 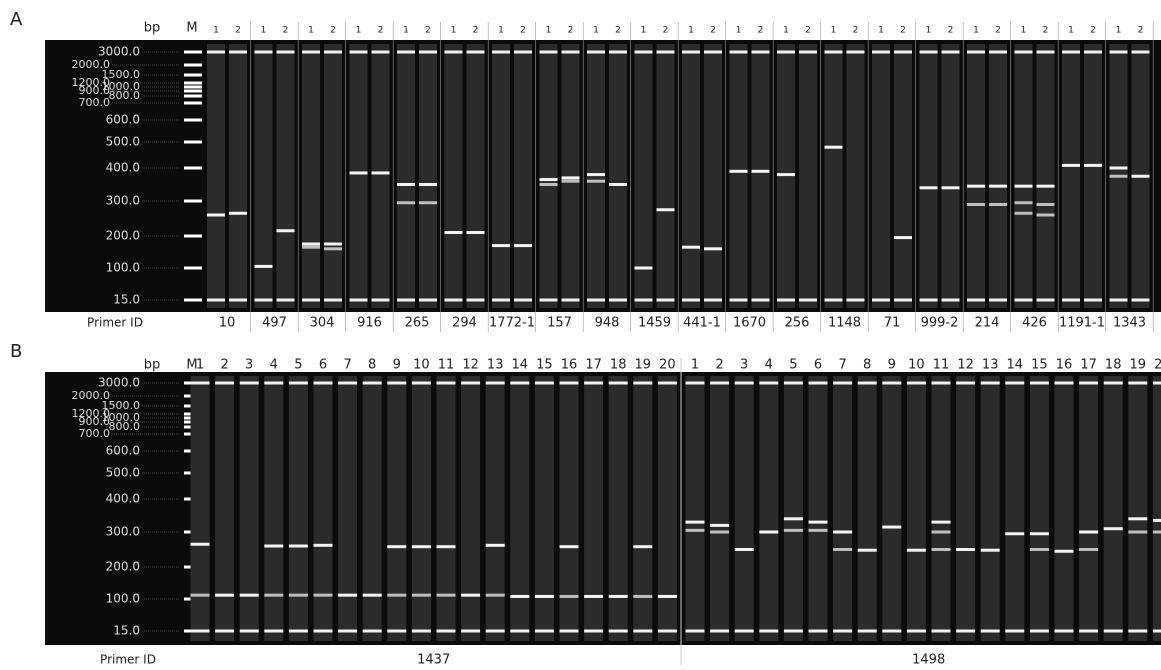 What do you see at coordinates (941, 365) in the screenshot?
I see `lane-label: 11` at bounding box center [941, 365].